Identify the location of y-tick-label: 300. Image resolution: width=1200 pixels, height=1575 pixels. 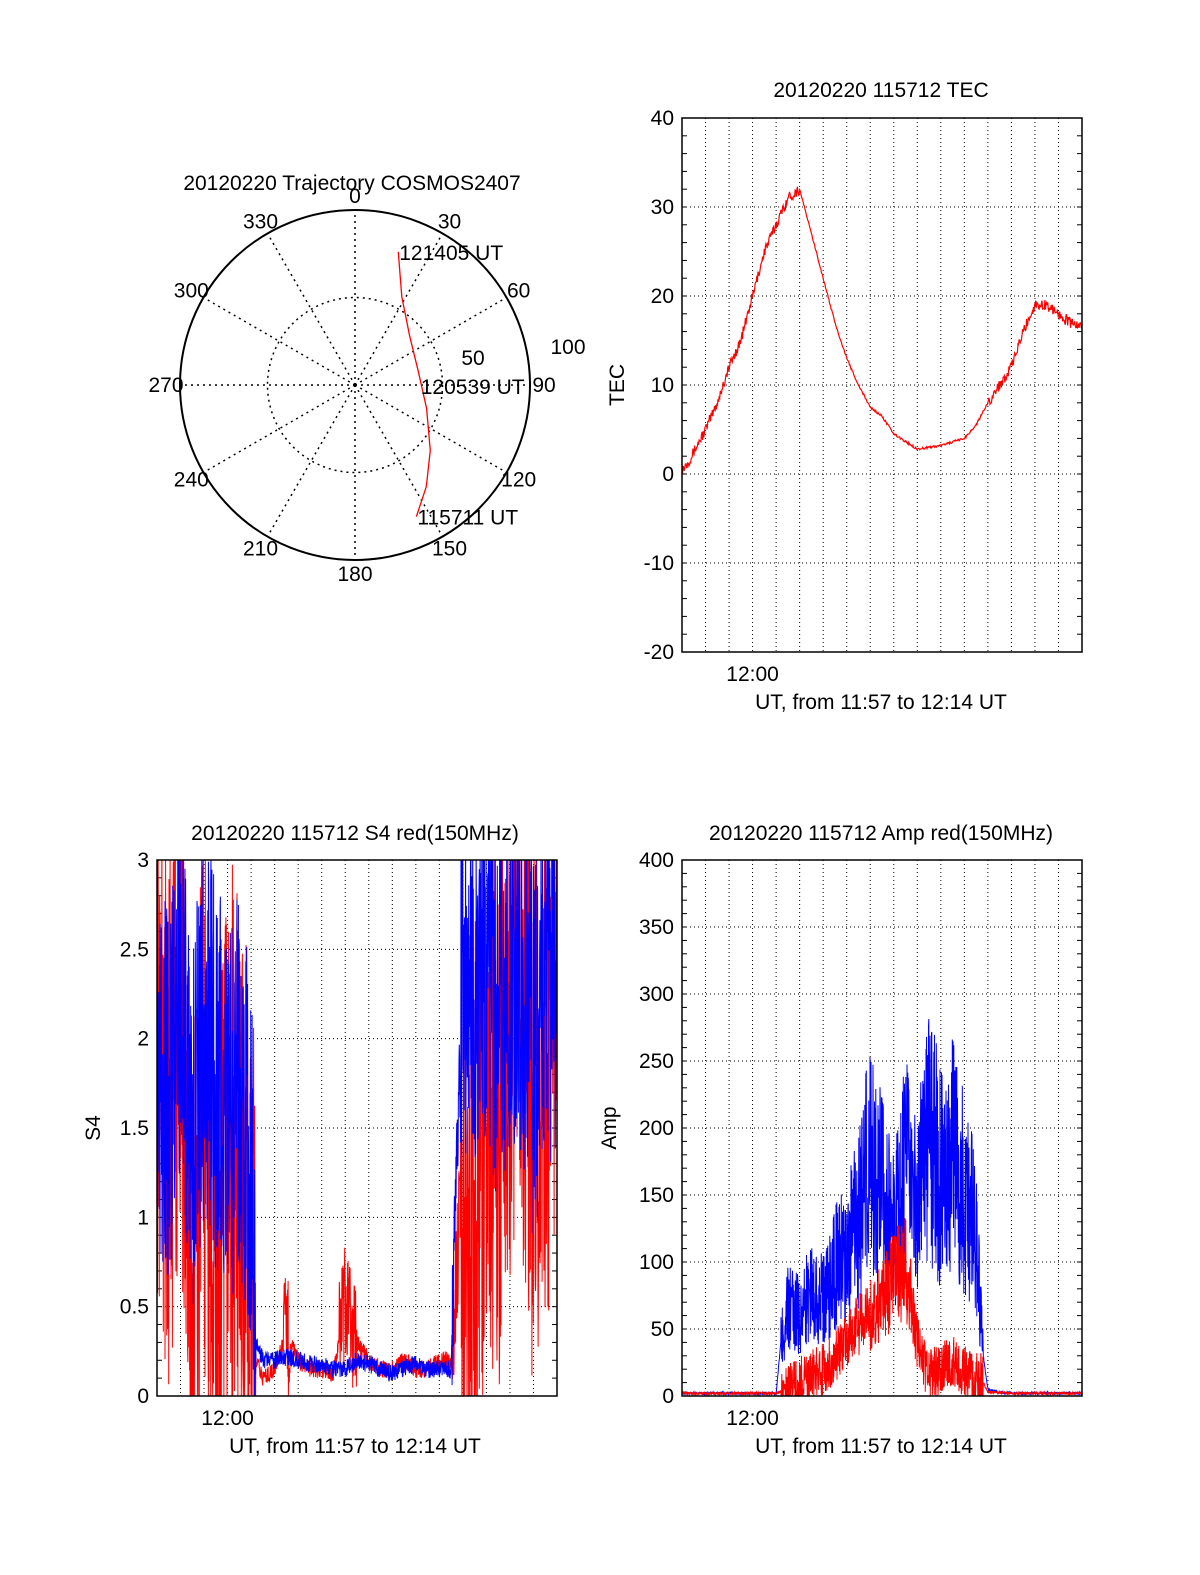
(656, 994).